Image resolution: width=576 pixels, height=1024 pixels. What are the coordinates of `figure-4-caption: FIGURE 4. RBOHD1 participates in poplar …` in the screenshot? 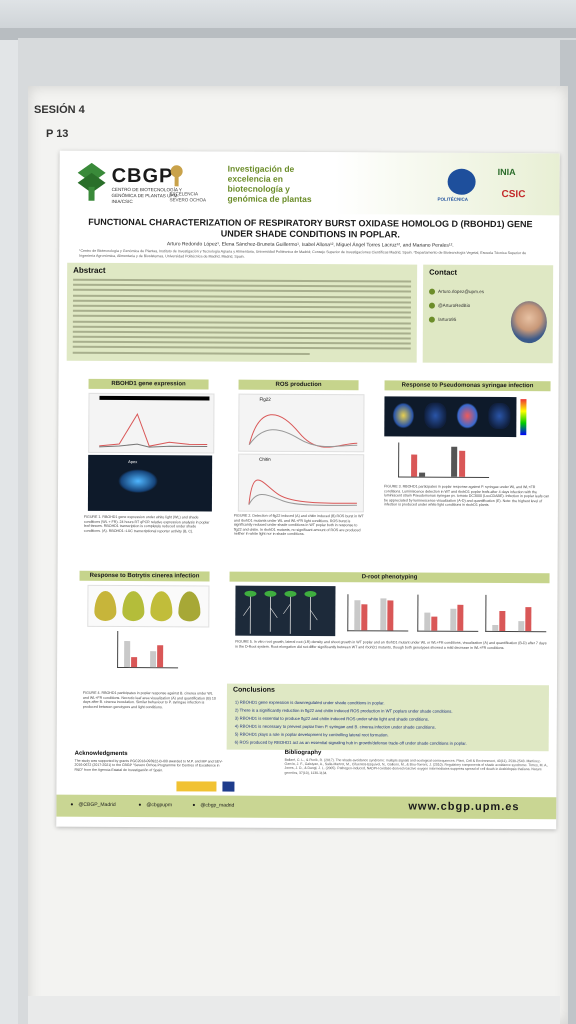 It's located at (149, 700).